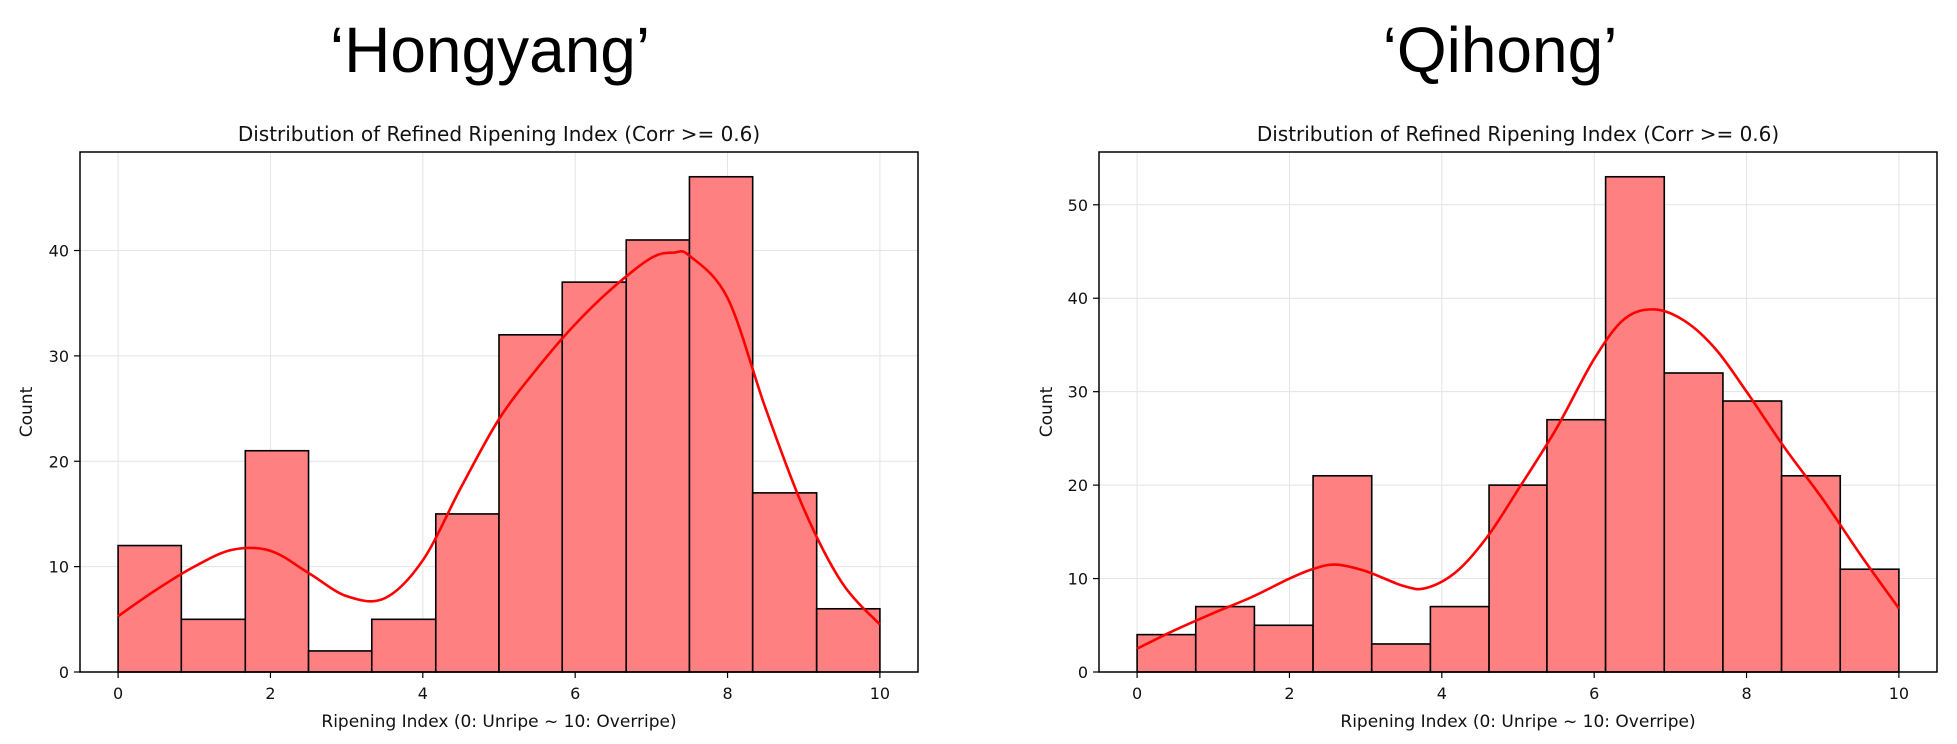  What do you see at coordinates (1500, 50) in the screenshot?
I see `cultivar-title: ‘Qihong’` at bounding box center [1500, 50].